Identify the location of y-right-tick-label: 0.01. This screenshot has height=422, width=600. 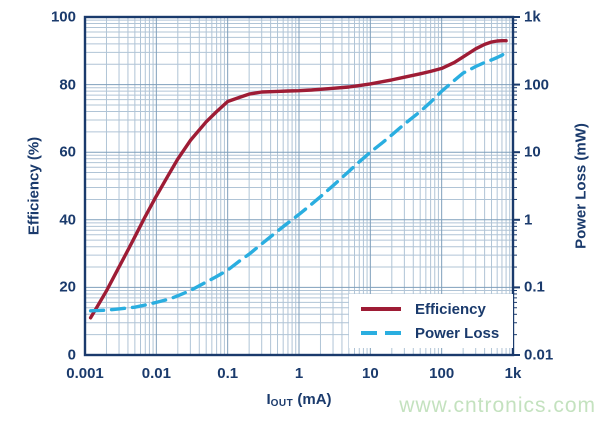
(539, 355).